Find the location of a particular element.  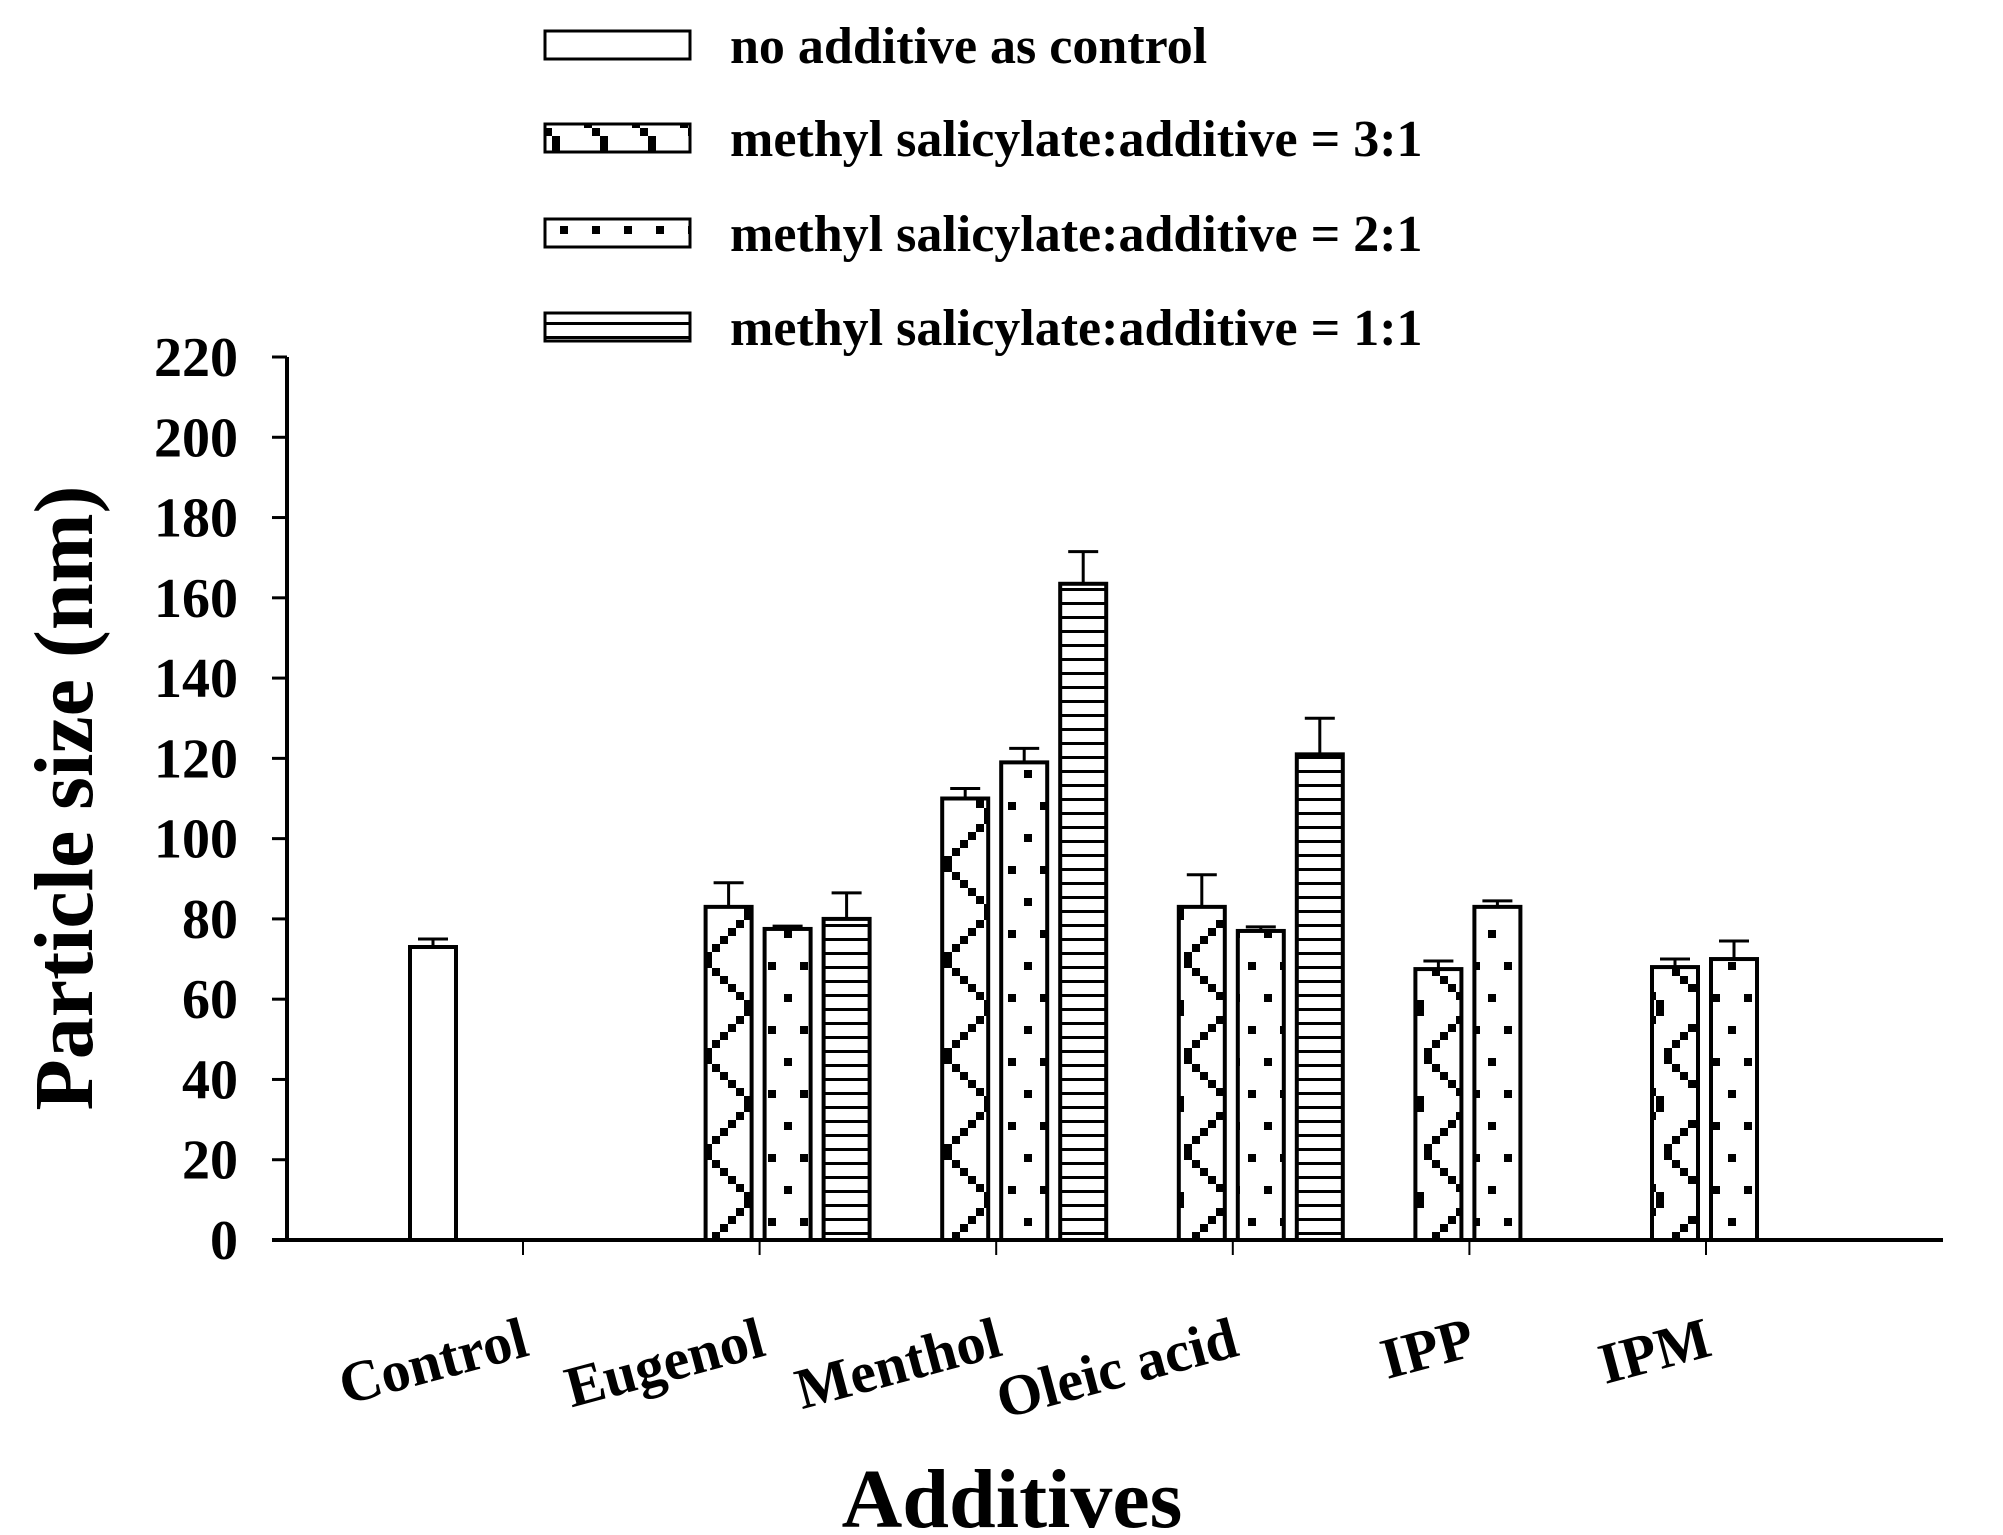

y-tick-label: 140 is located at coordinates (196, 679).